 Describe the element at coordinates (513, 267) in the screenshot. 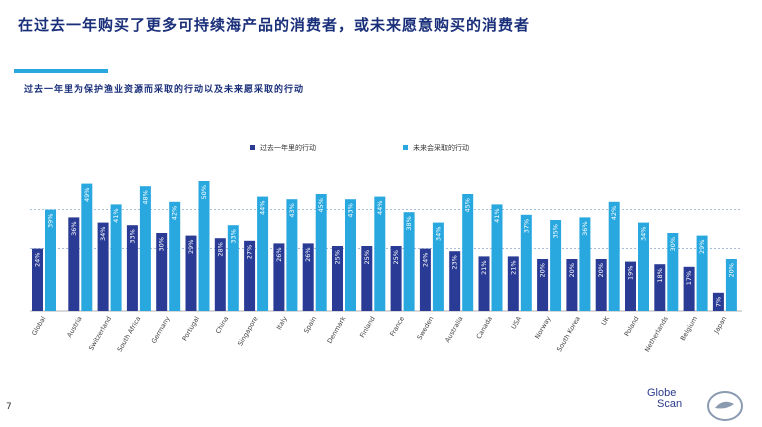

I see `data-label-0-16: 21%` at that location.